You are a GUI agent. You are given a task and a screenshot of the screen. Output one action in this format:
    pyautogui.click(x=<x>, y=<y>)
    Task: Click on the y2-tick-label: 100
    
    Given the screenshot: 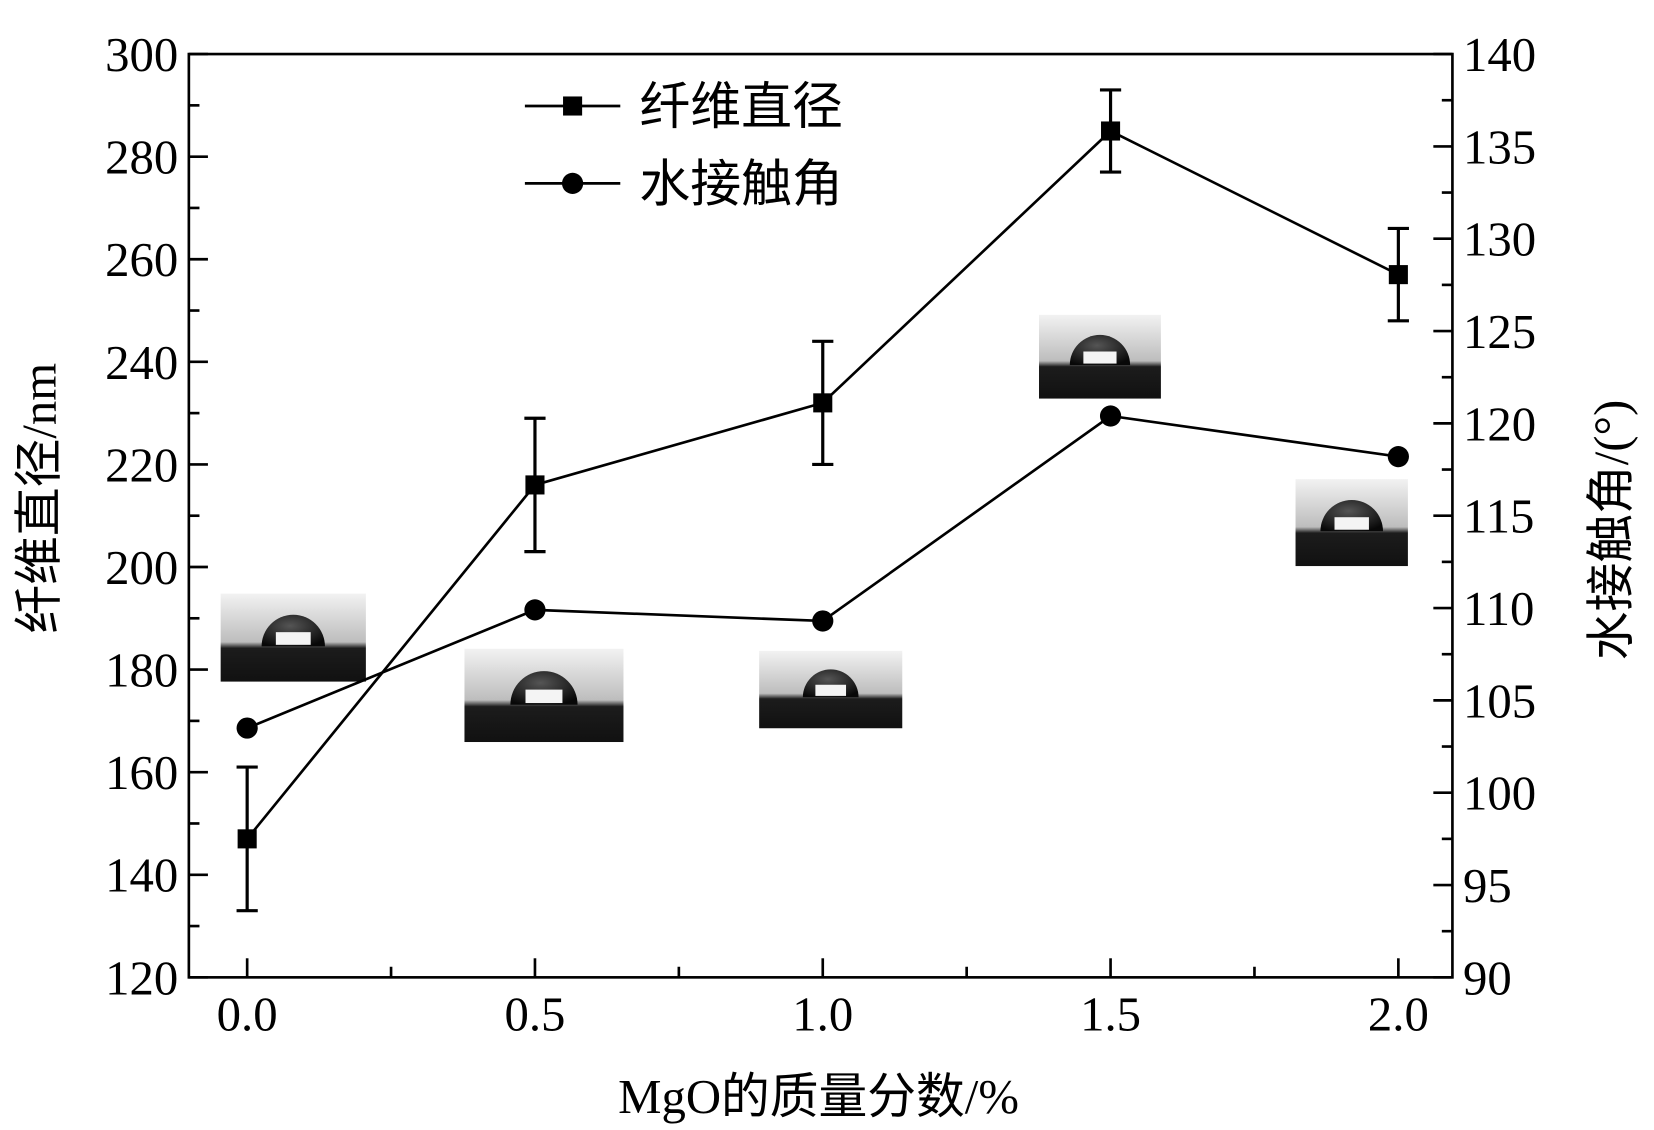 What is the action you would take?
    pyautogui.click(x=1499, y=794)
    